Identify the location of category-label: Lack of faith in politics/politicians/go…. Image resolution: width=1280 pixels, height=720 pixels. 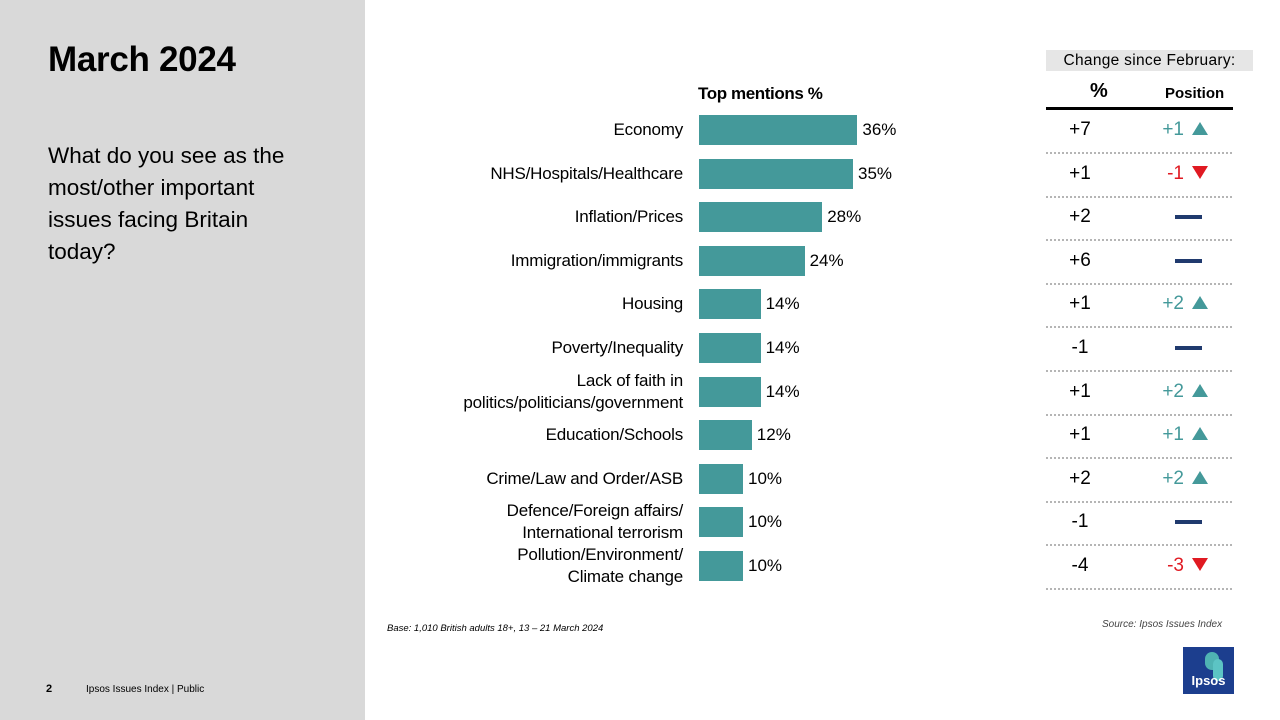
(573, 391).